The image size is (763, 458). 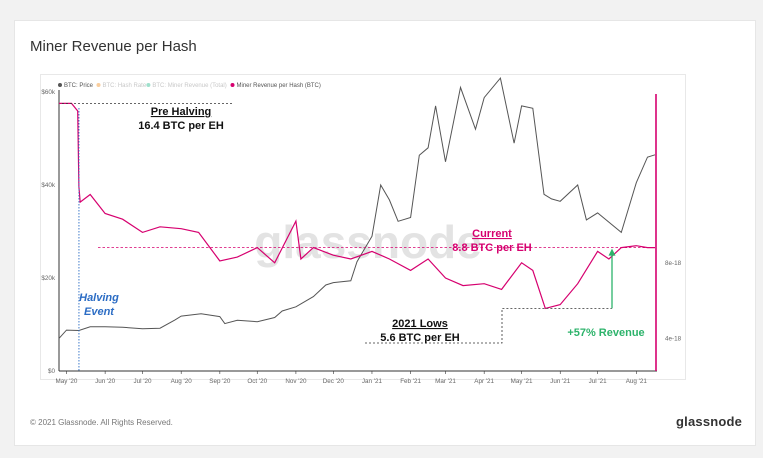 What do you see at coordinates (279, 86) in the screenshot?
I see `legend-label-3: Miner Revenue per Hash (BTC)` at bounding box center [279, 86].